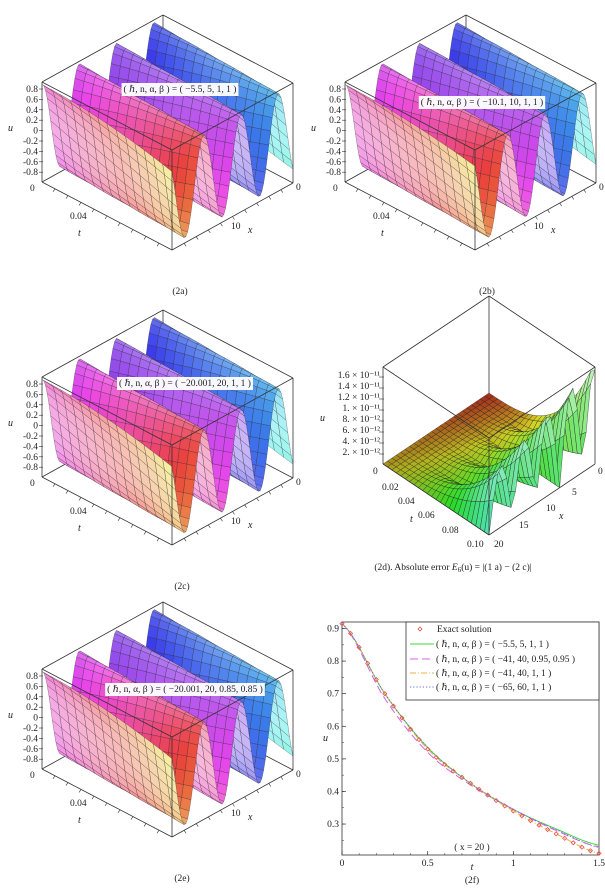  What do you see at coordinates (10, 423) in the screenshot?
I see `z-axis-label: u` at bounding box center [10, 423].